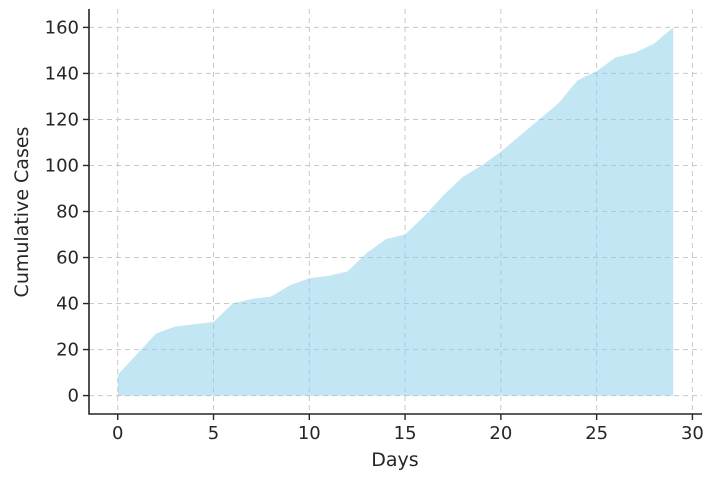 This screenshot has width=707, height=477. What do you see at coordinates (62, 119) in the screenshot?
I see `y-tick-label: 120` at bounding box center [62, 119].